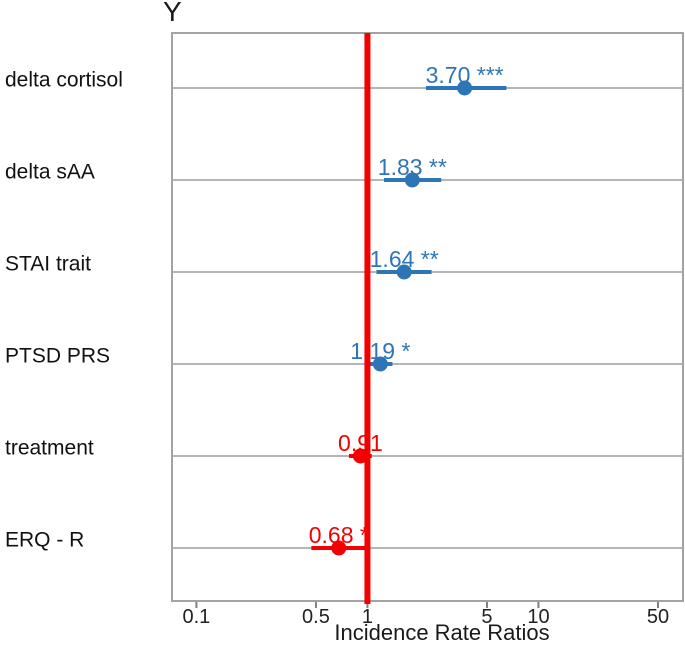  What do you see at coordinates (404, 259) in the screenshot?
I see `value-label: 1.64 **` at bounding box center [404, 259].